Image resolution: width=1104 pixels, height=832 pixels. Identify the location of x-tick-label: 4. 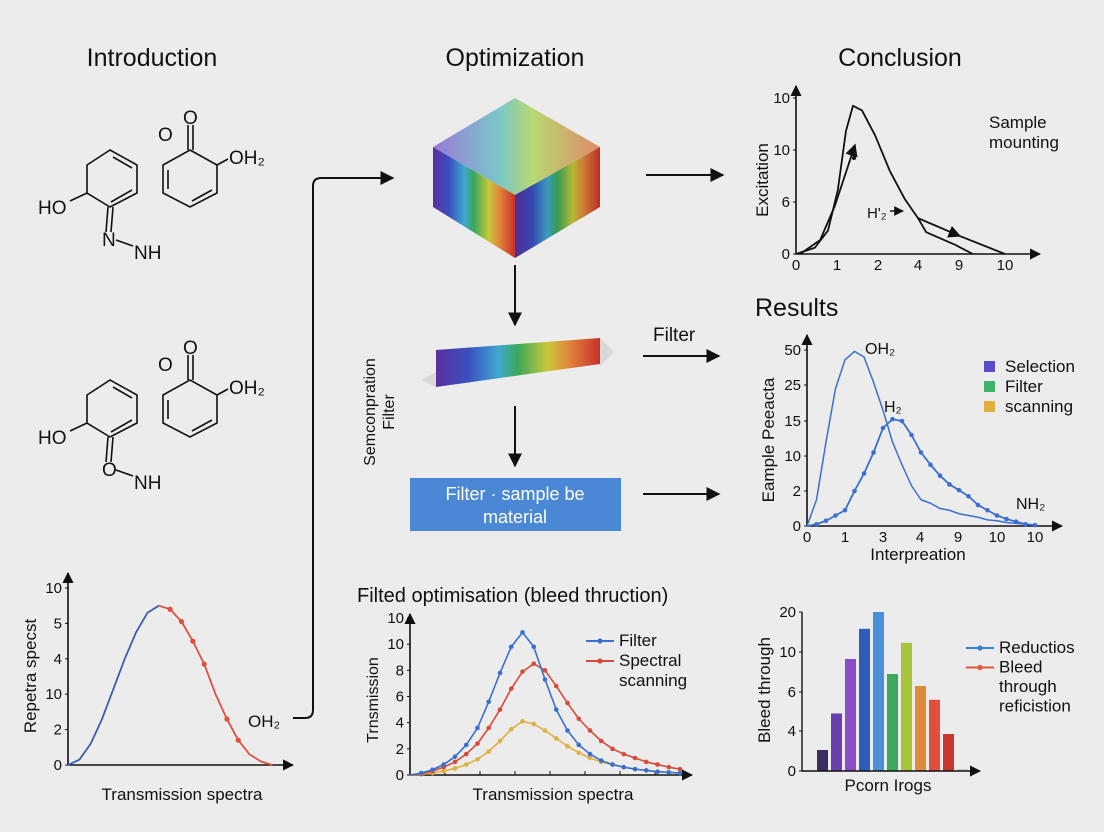
(918, 265).